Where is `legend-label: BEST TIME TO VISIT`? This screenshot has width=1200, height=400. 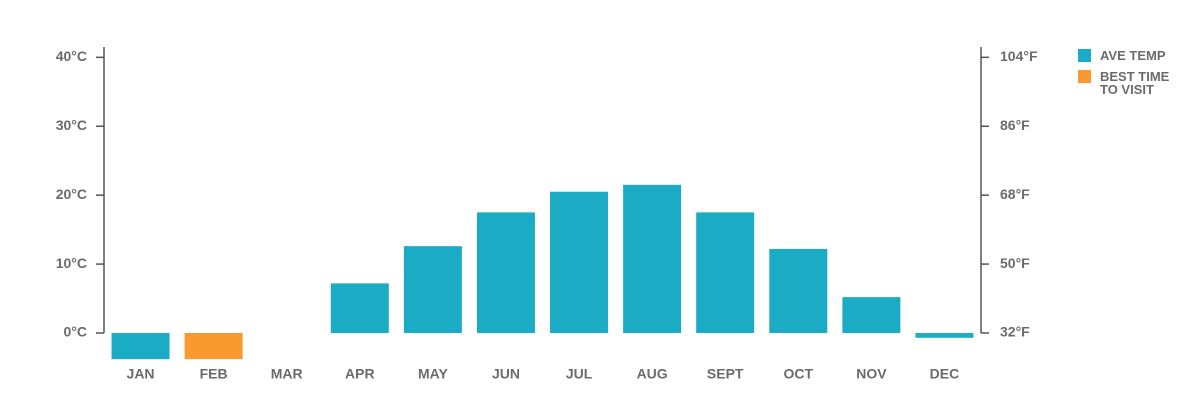
legend-label: BEST TIME TO VISIT is located at coordinates (1135, 83).